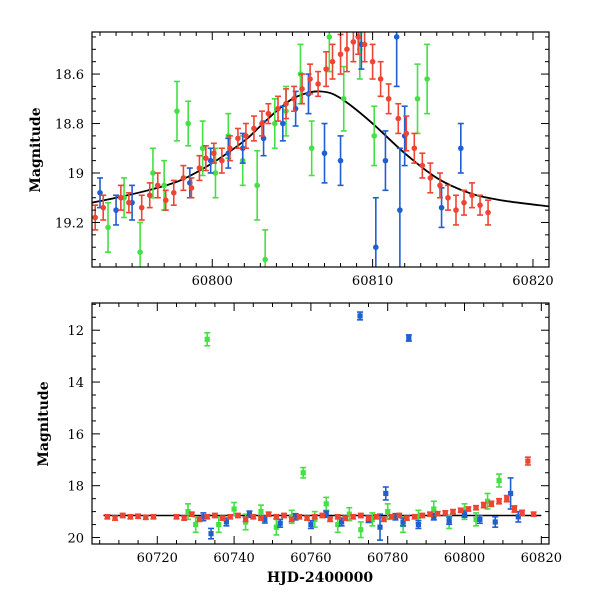  Describe the element at coordinates (233, 558) in the screenshot. I see `x-tick-label: 60740` at that location.